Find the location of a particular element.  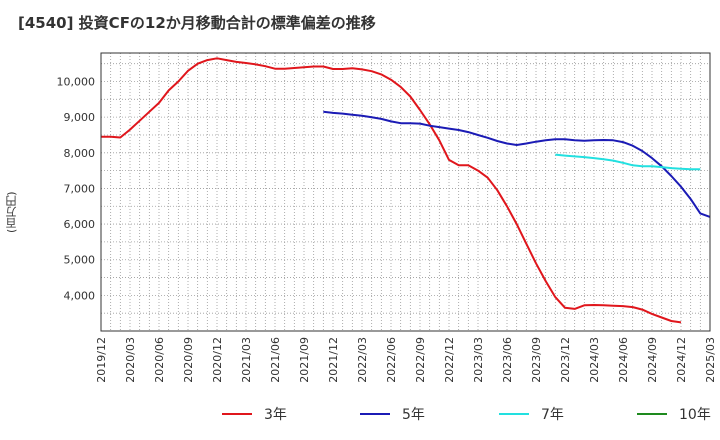

x-tick-label: 2024/12 is located at coordinates (681, 360).